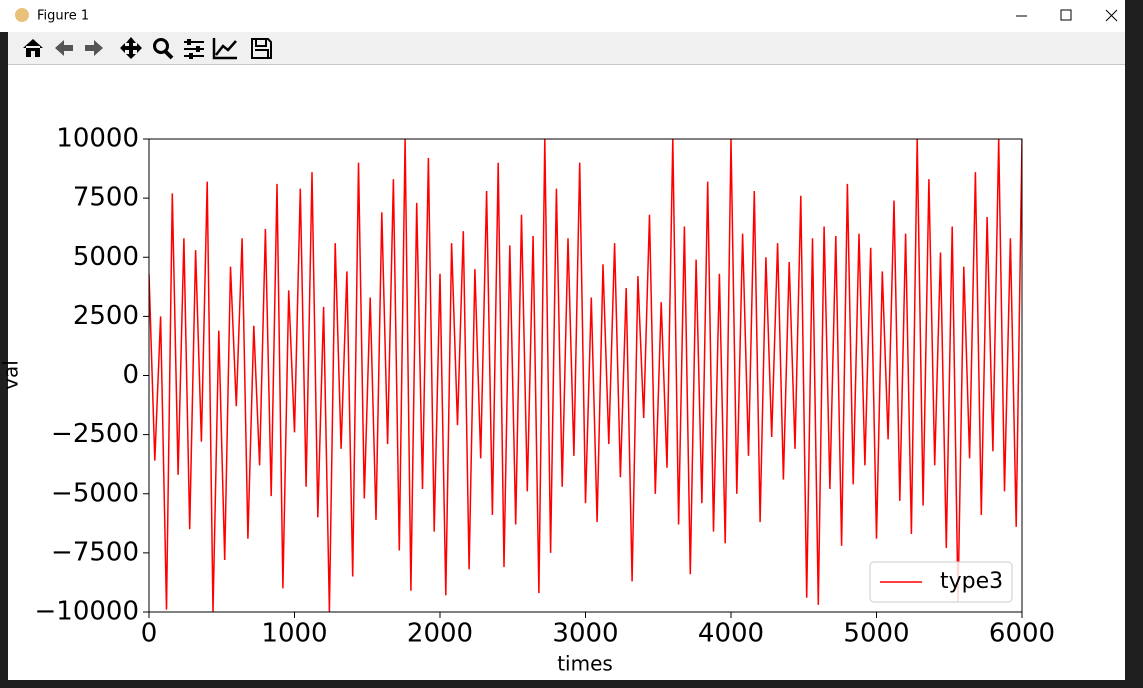 The height and width of the screenshot is (688, 1143). I want to click on y-axis-label: val, so click(11, 375).